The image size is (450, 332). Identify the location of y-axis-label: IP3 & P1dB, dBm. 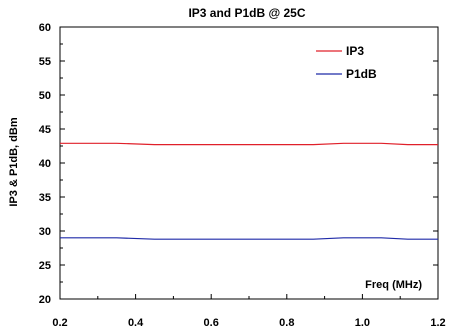
(14, 161).